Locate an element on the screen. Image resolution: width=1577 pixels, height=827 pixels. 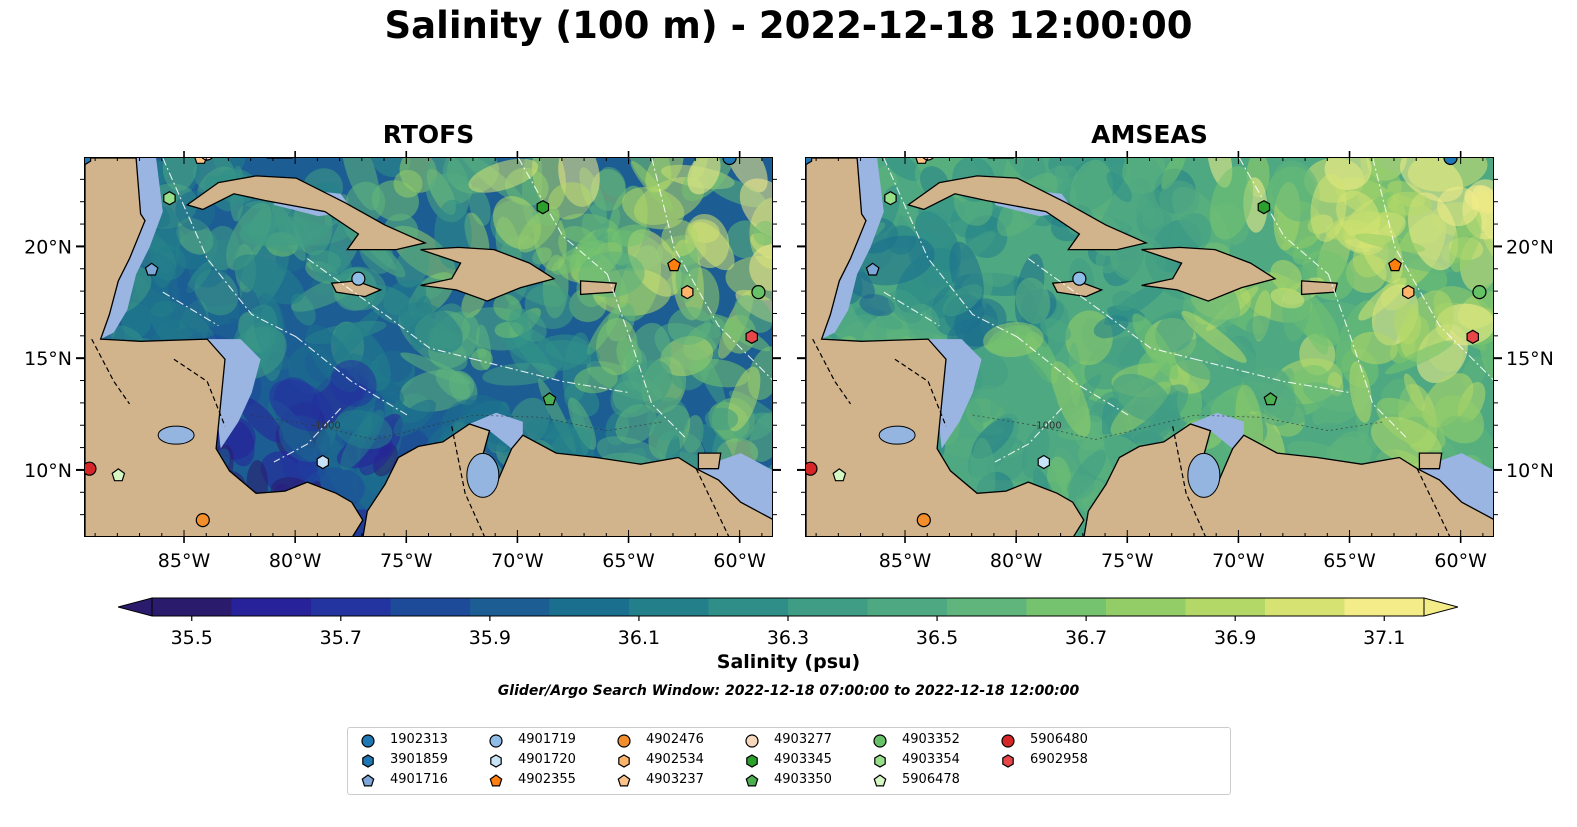
figure-title: Salinity (100 m) - 2022-12-18 12:00:00 is located at coordinates (788, 25).